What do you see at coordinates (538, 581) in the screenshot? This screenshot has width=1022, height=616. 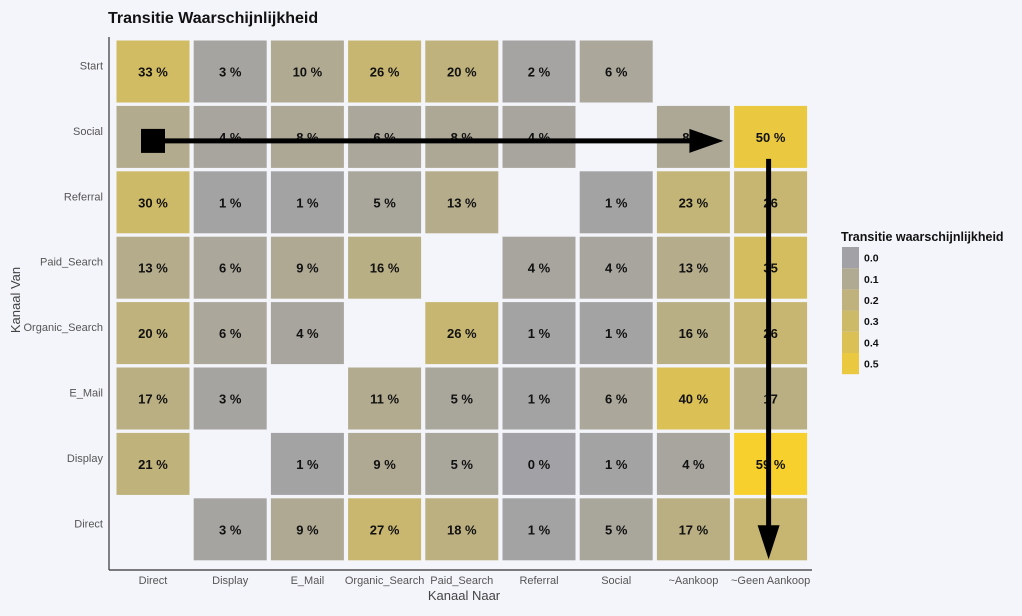 I see `x-tick-label: Referral` at bounding box center [538, 581].